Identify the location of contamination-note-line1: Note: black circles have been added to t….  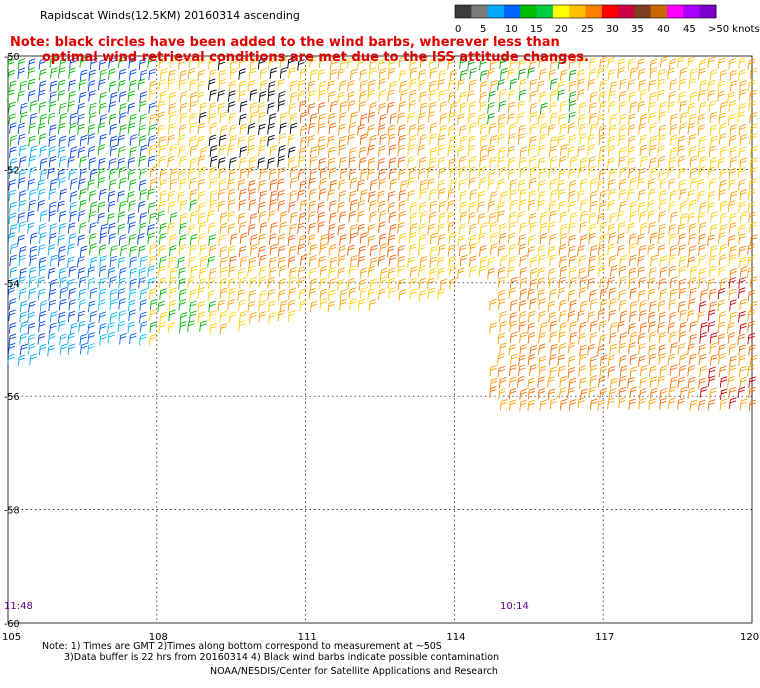
(285, 42).